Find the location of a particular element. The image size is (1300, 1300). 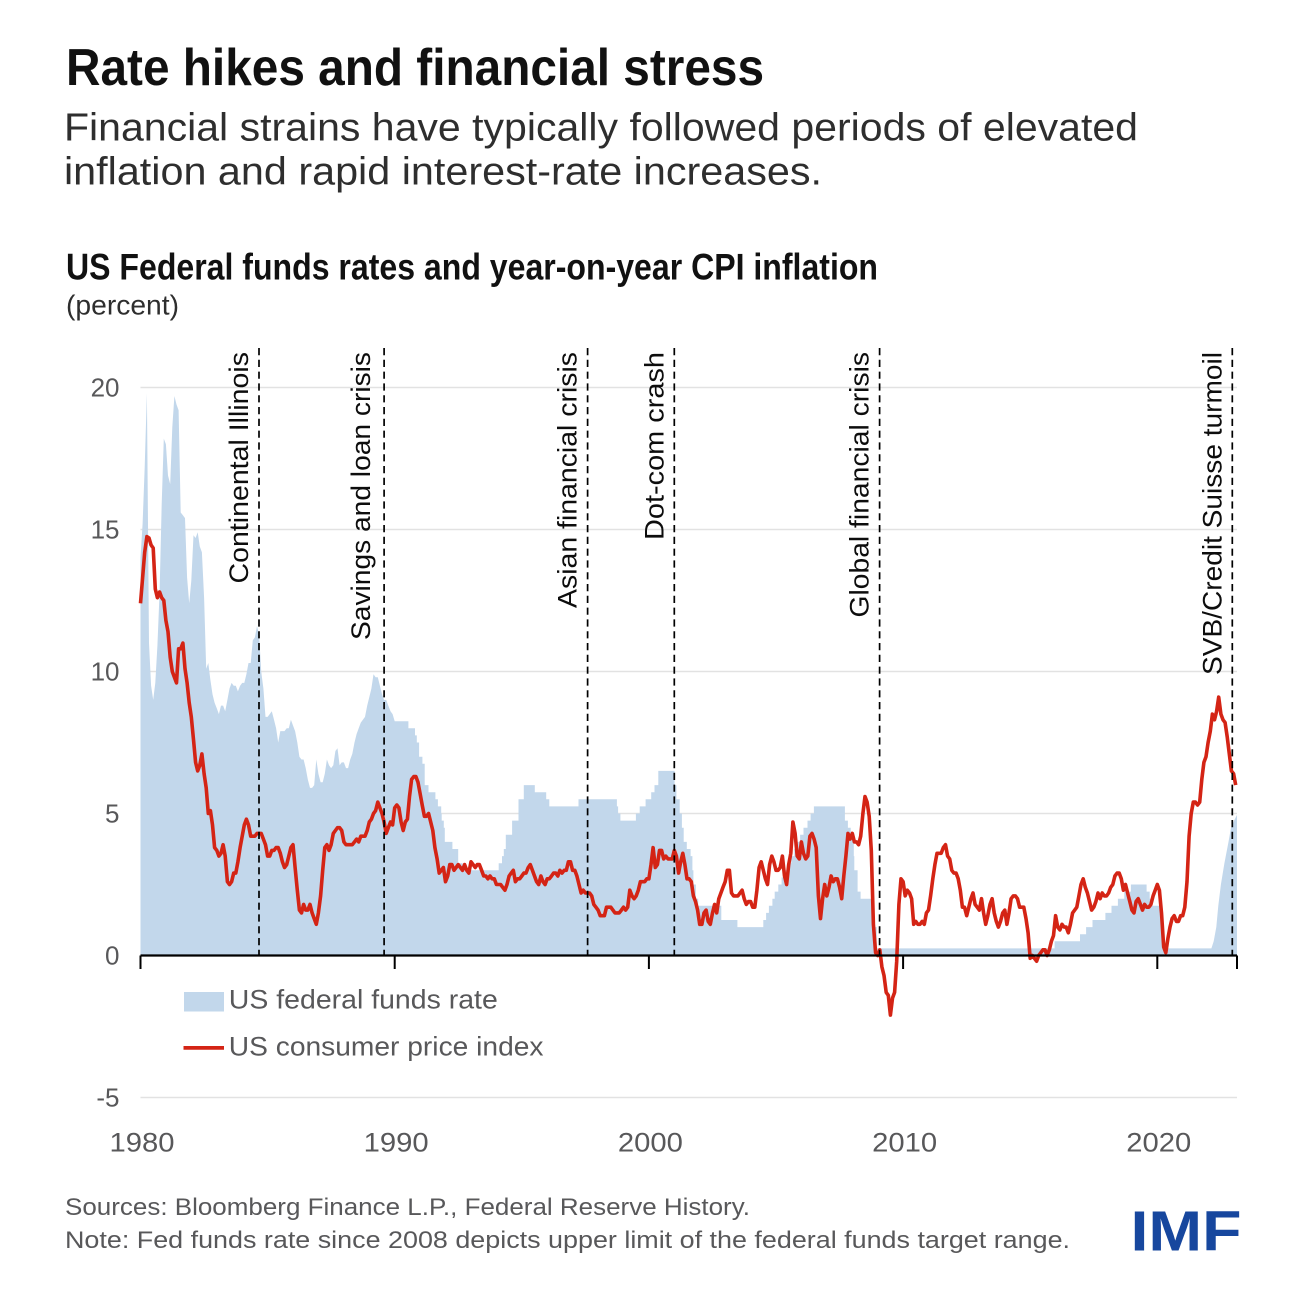

svg-text: Continental Illinois is located at coordinates (239, 468).